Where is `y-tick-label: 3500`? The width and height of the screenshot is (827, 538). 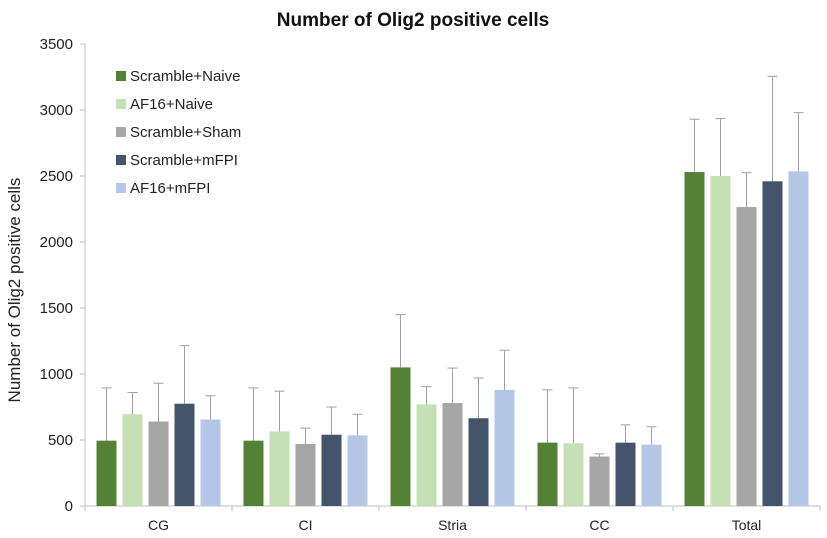
y-tick-label: 3500 is located at coordinates (56, 44).